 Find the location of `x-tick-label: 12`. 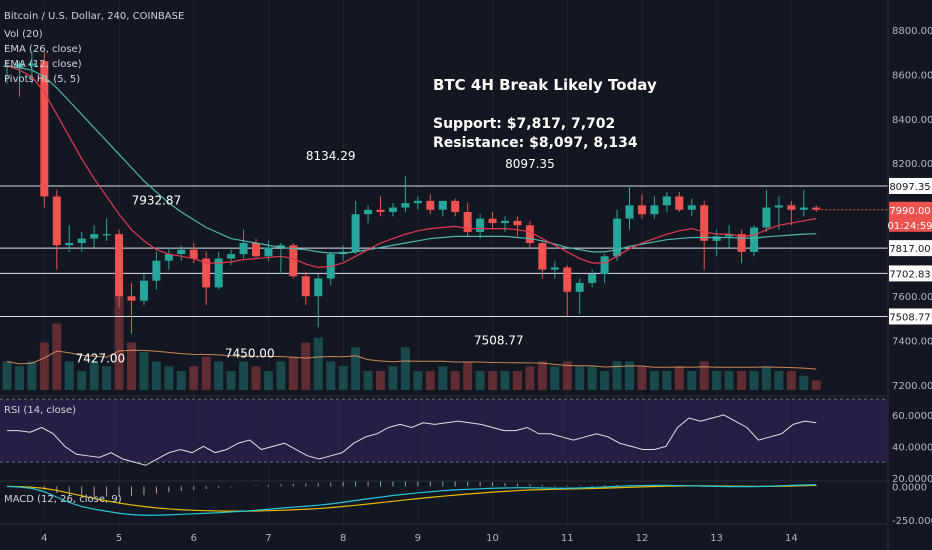

x-tick-label: 12 is located at coordinates (642, 538).